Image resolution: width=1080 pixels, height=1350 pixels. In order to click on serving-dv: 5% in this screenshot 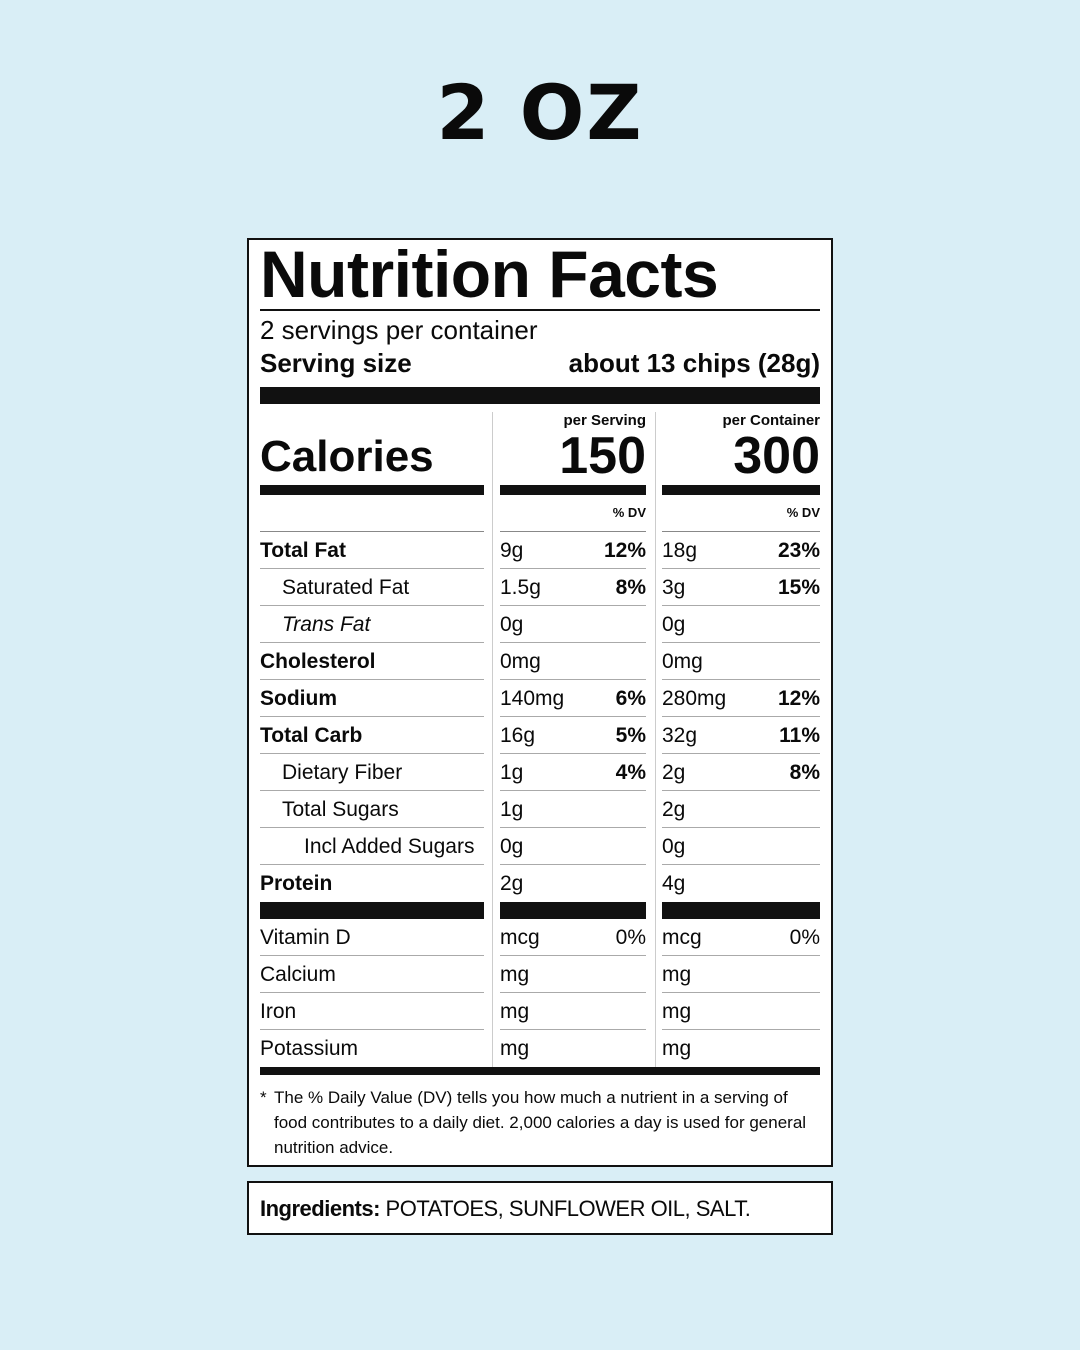, I will do `click(630, 735)`.